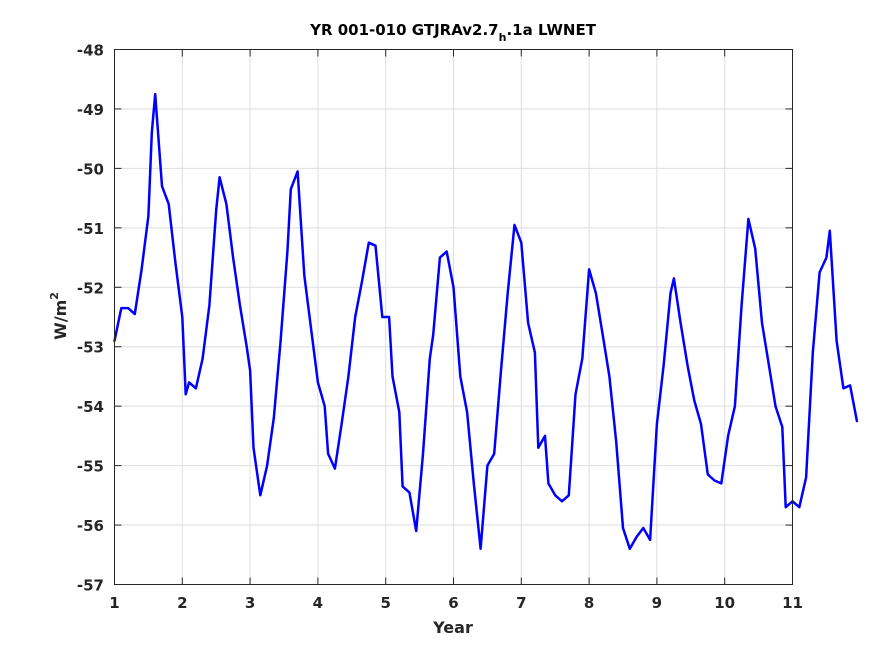 The height and width of the screenshot is (660, 875). I want to click on y-tick-label: -50, so click(90, 169).